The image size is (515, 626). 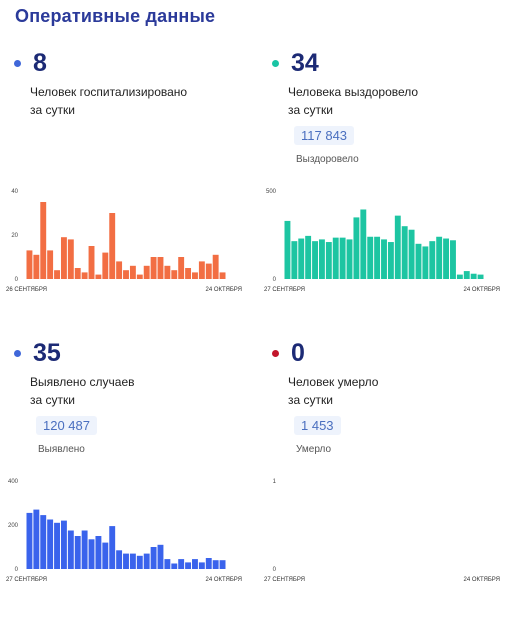 I want to click on total-badge: 1 453, so click(x=317, y=425).